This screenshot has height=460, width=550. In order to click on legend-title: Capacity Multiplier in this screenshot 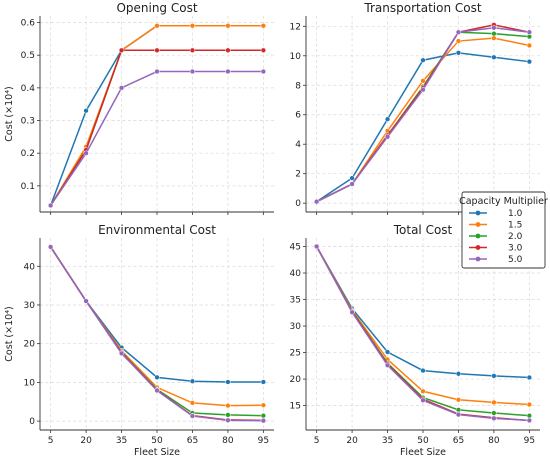, I will do `click(503, 201)`.